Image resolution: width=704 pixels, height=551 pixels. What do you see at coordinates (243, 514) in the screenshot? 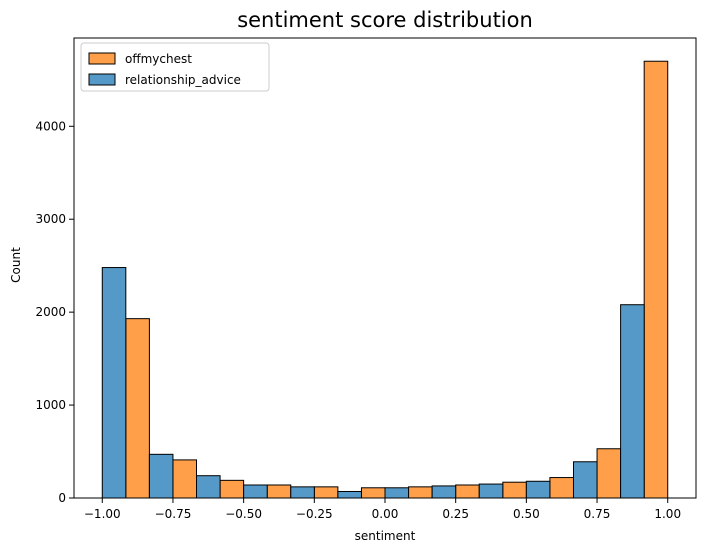
I see `x-tick-label: −0.50` at bounding box center [243, 514].